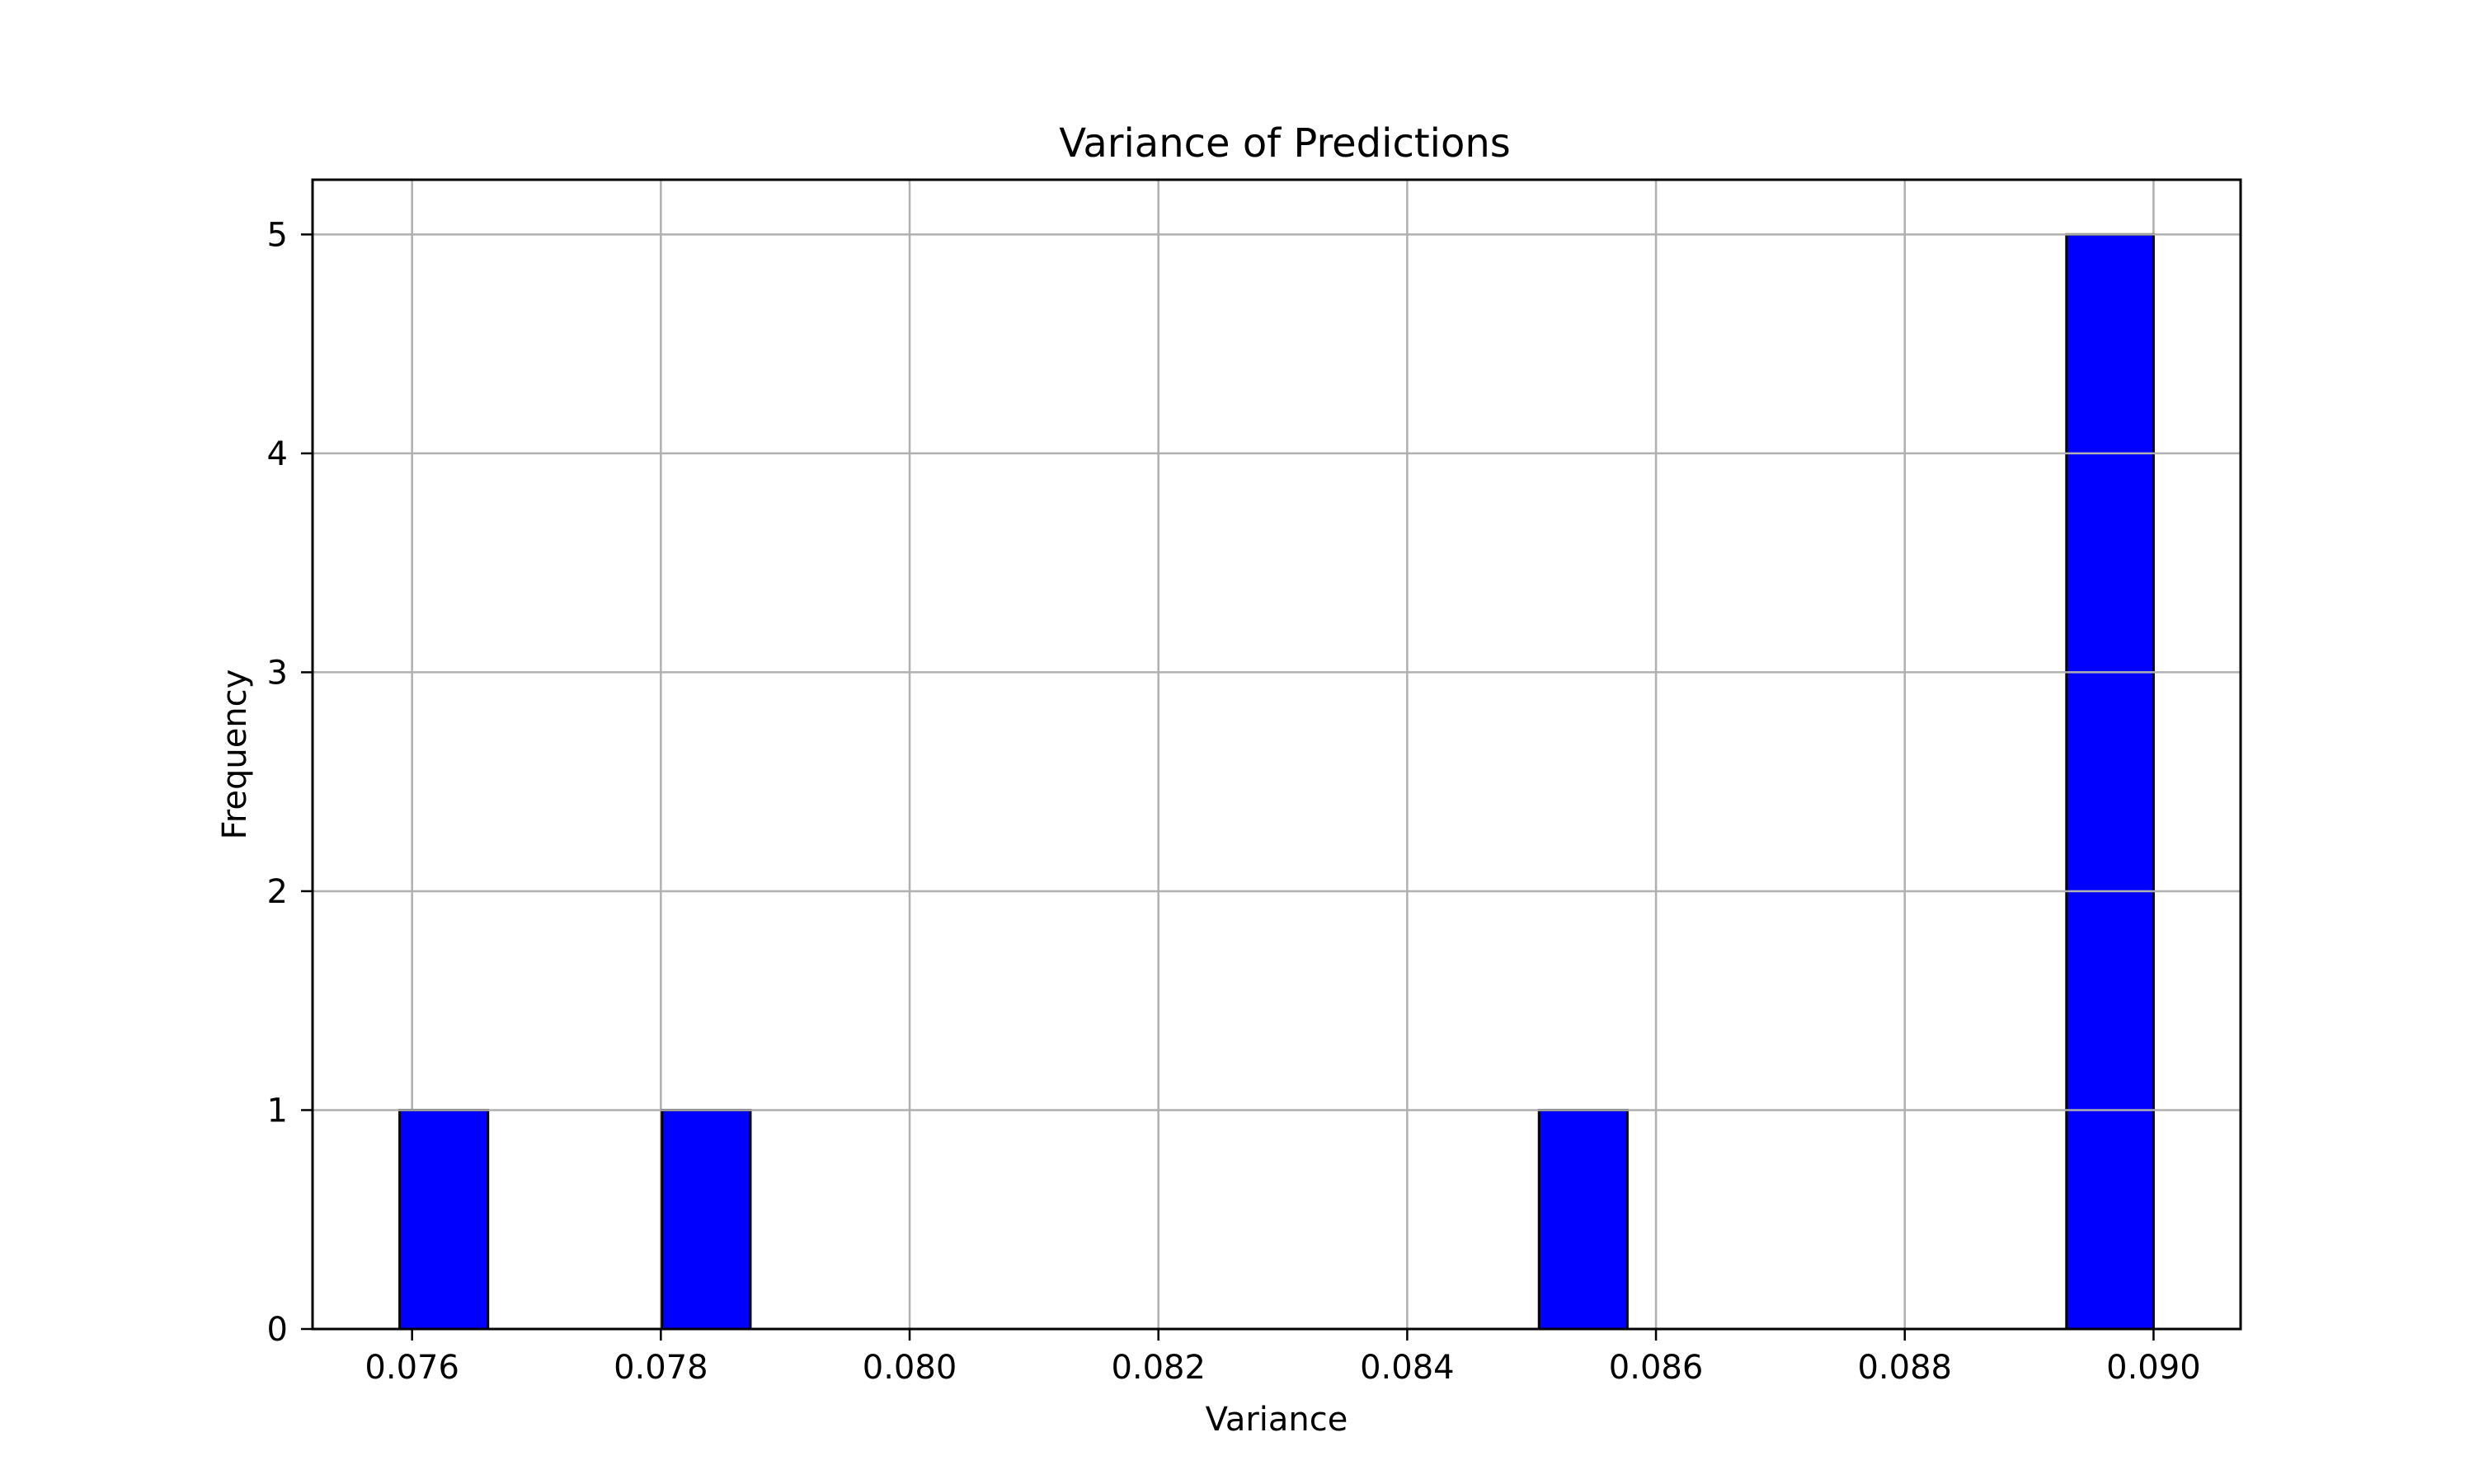 Image resolution: width=2474 pixels, height=1484 pixels. What do you see at coordinates (1904, 1368) in the screenshot?
I see `x-tick-label: 0.088` at bounding box center [1904, 1368].